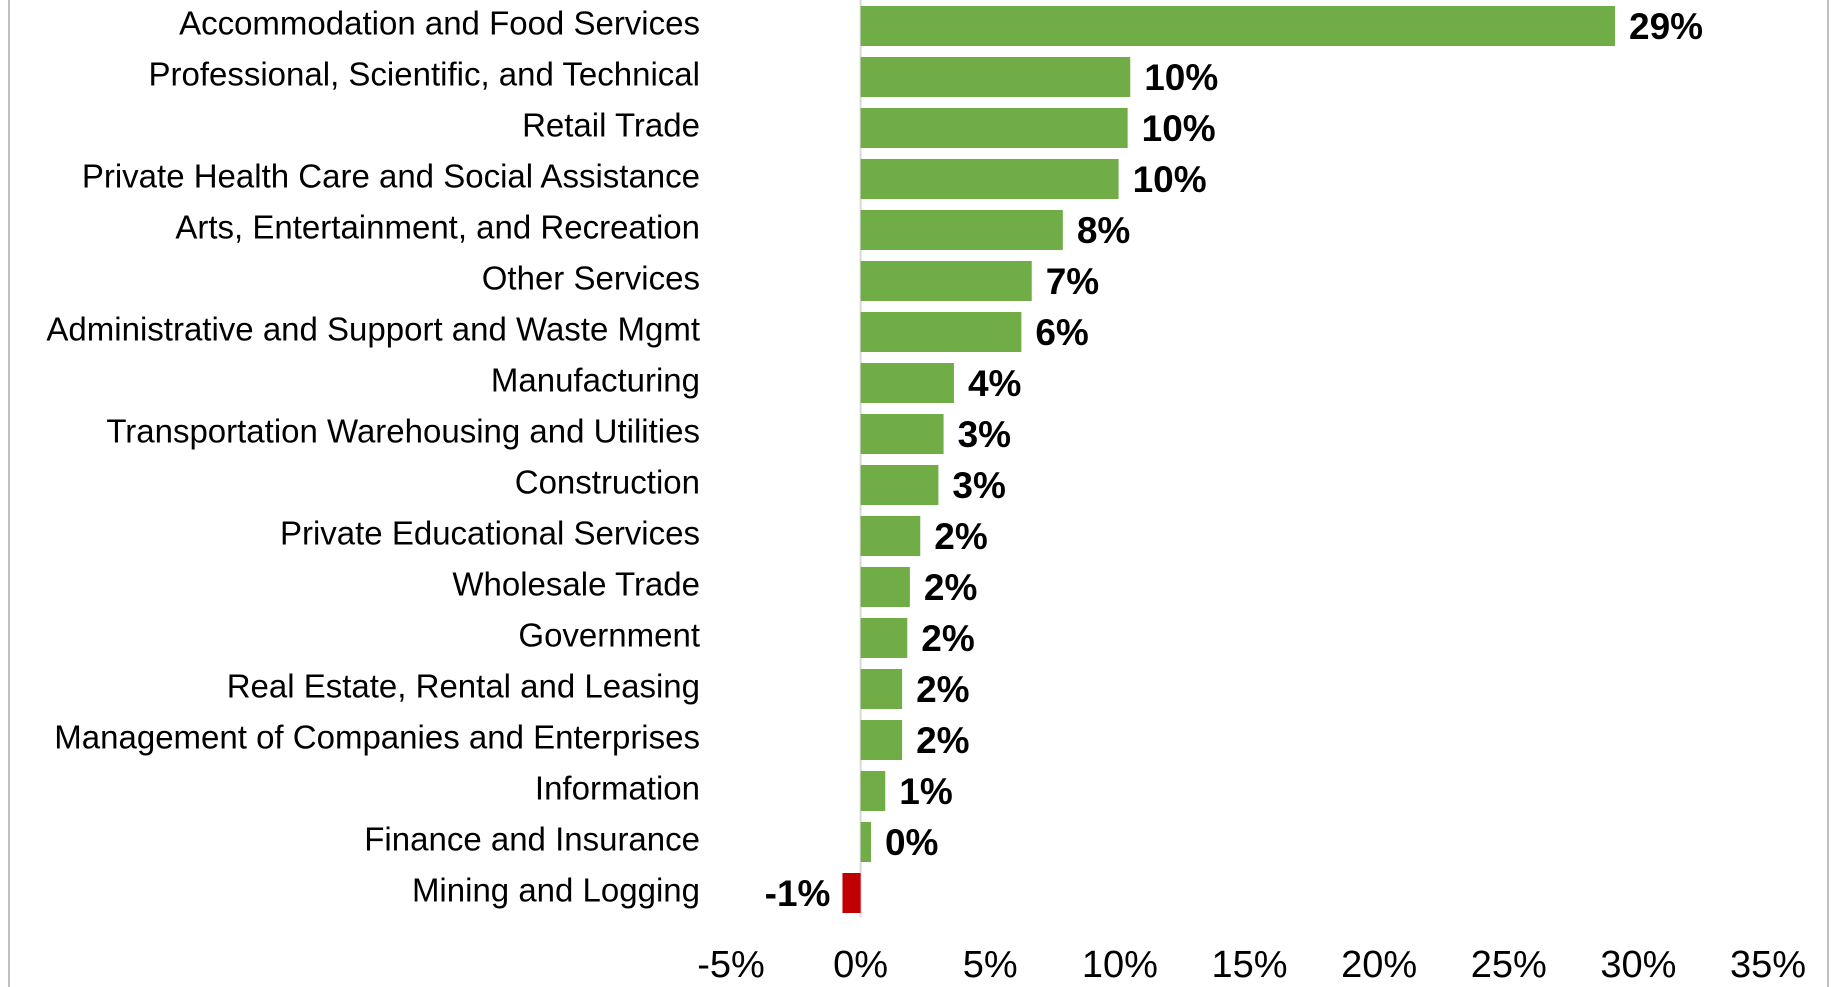  Describe the element at coordinates (1666, 26) in the screenshot. I see `data-label: 29%` at that location.